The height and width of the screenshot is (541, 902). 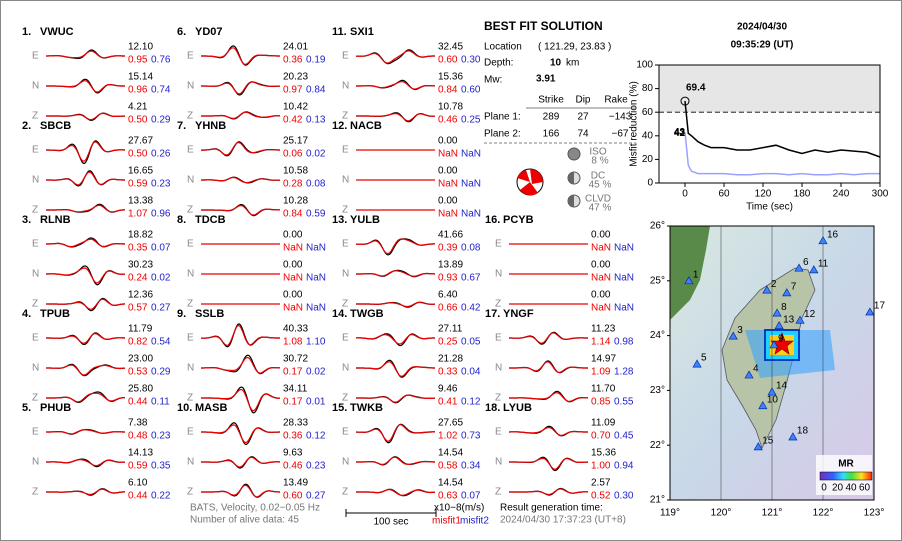 I want to click on annotation: 69.4, so click(x=696, y=88).